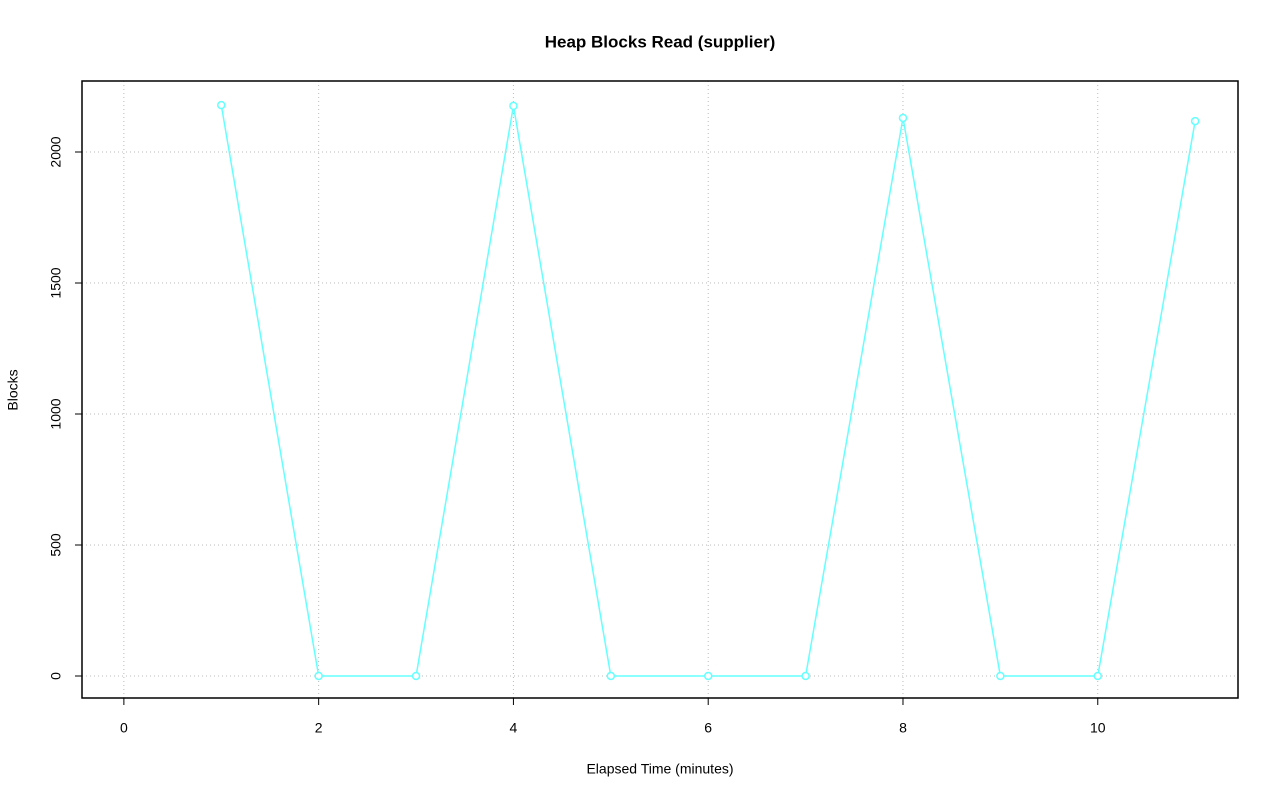 The image size is (1280, 801). I want to click on x-axis-label: Elapsed Time (minutes), so click(659, 769).